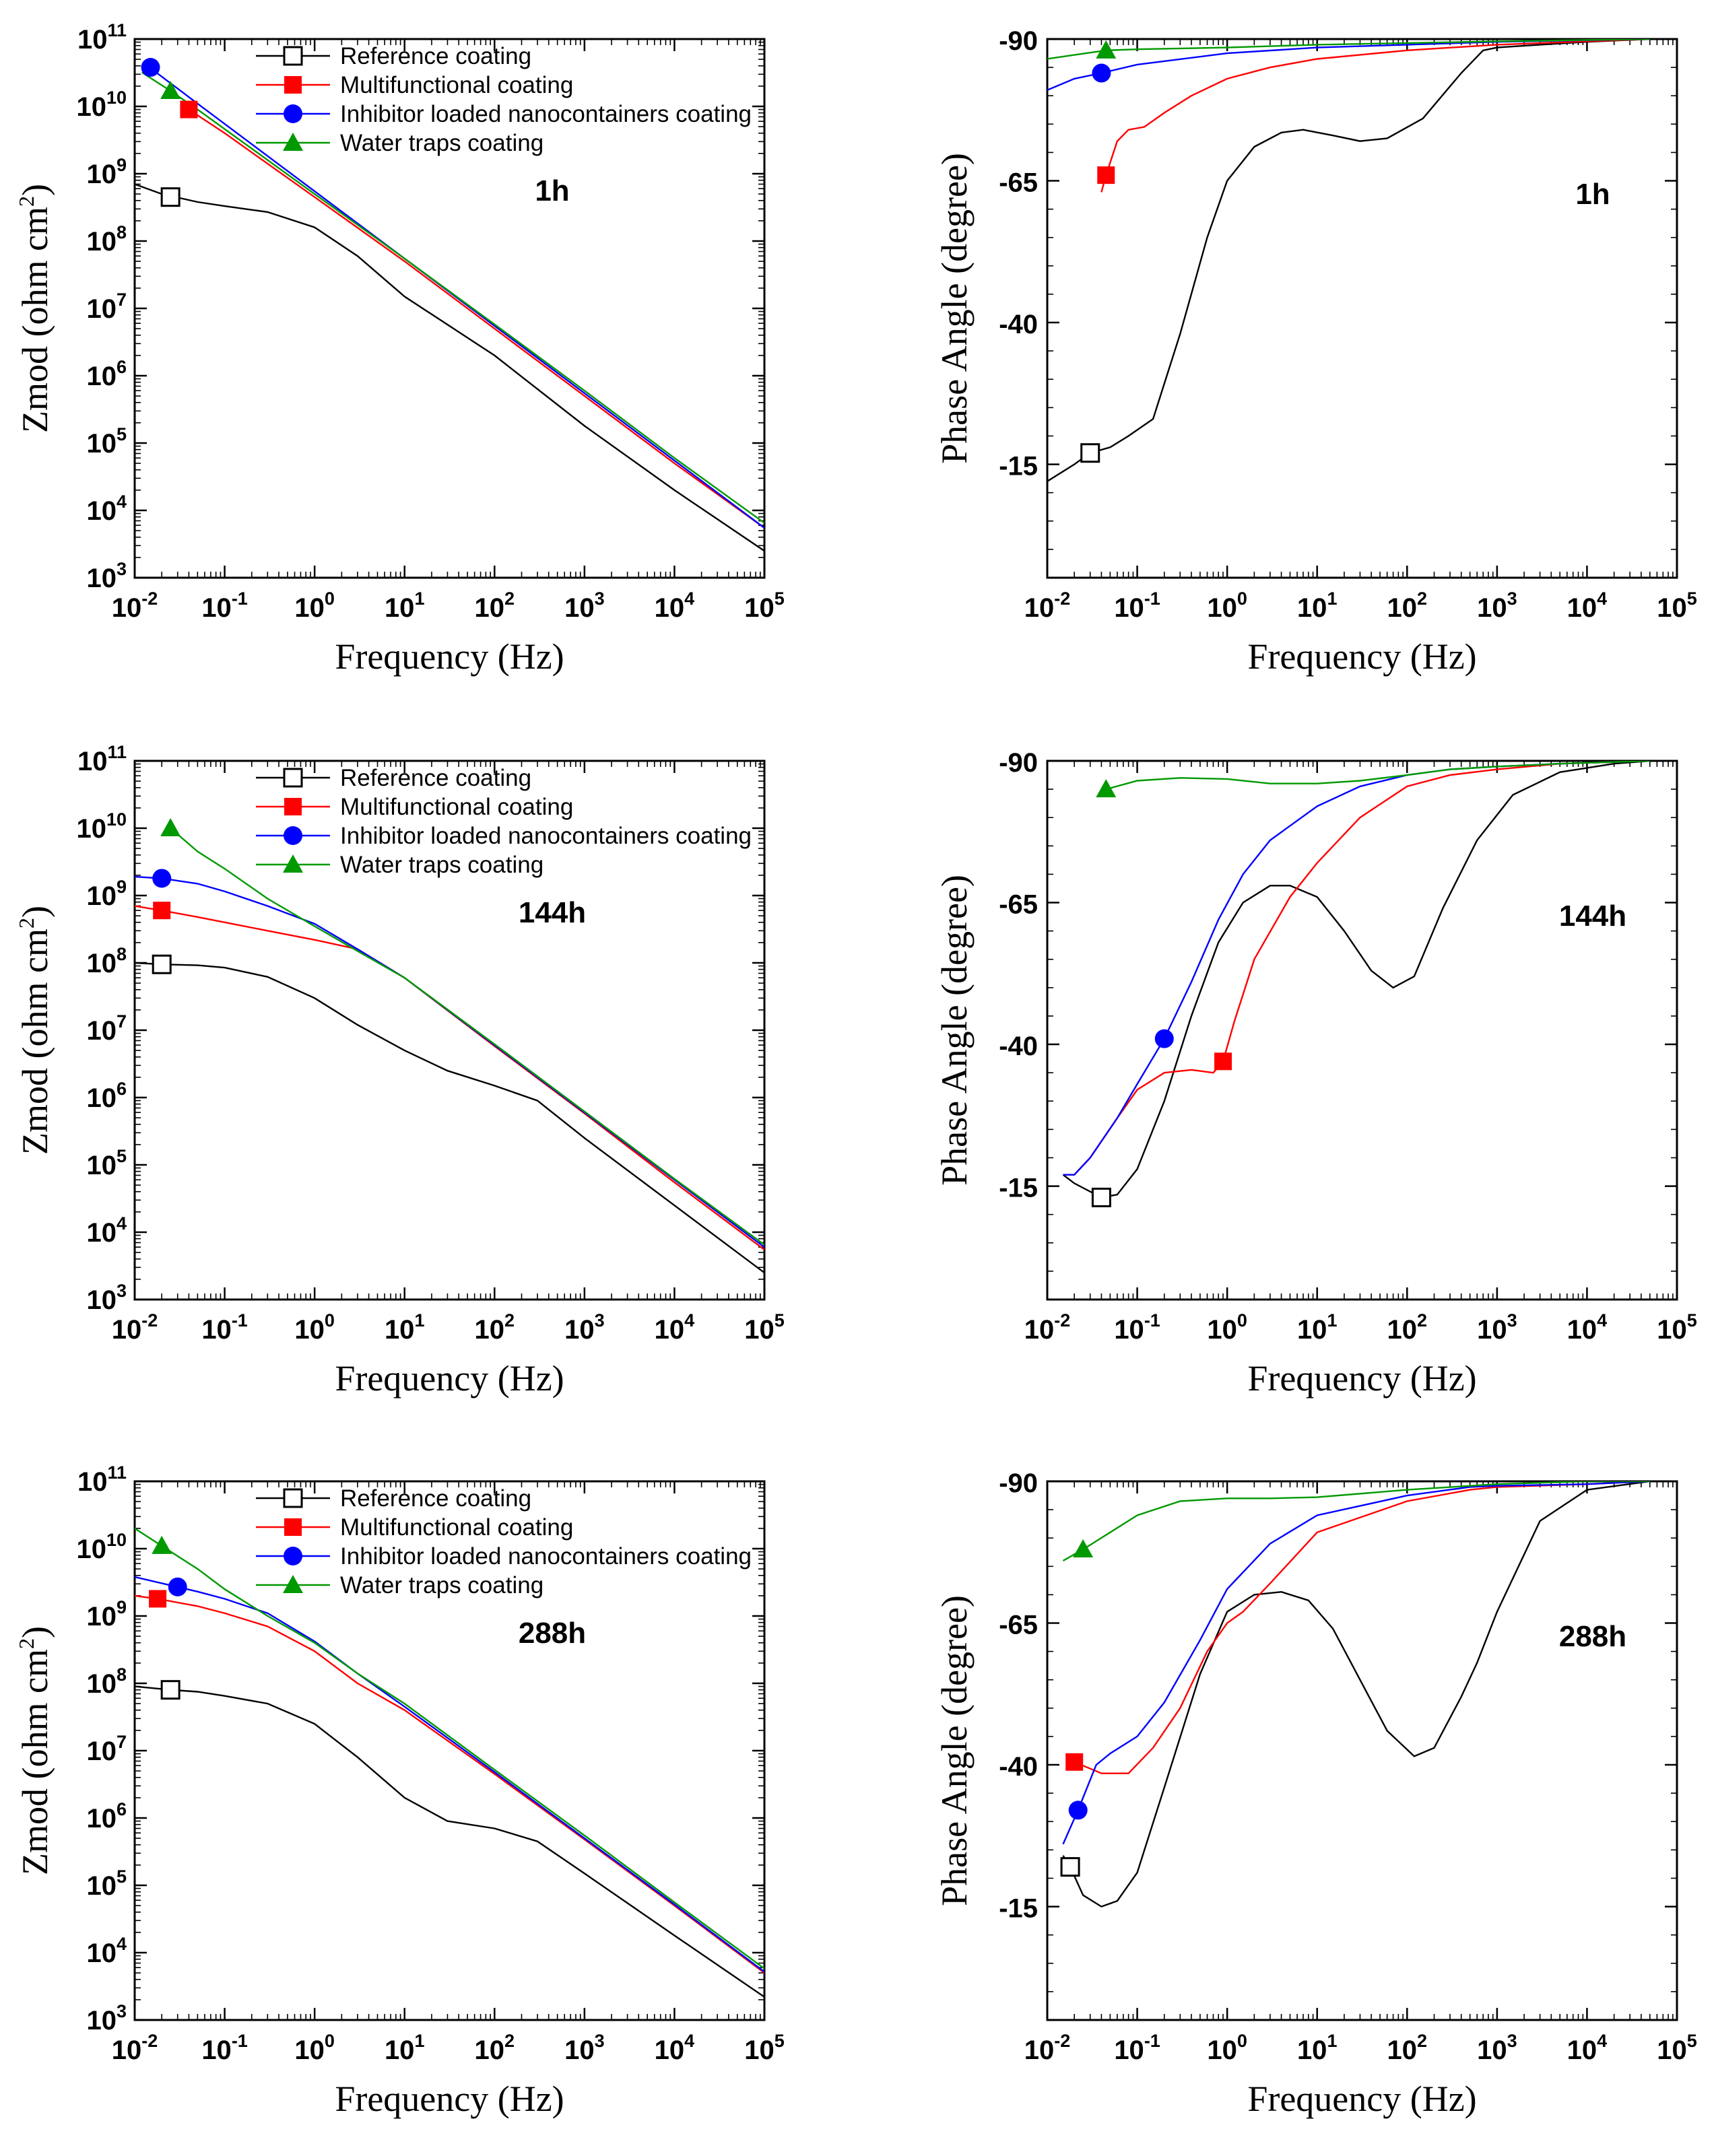  What do you see at coordinates (102, 37) in the screenshot?
I see `y-tick-label: 10¹¹` at bounding box center [102, 37].